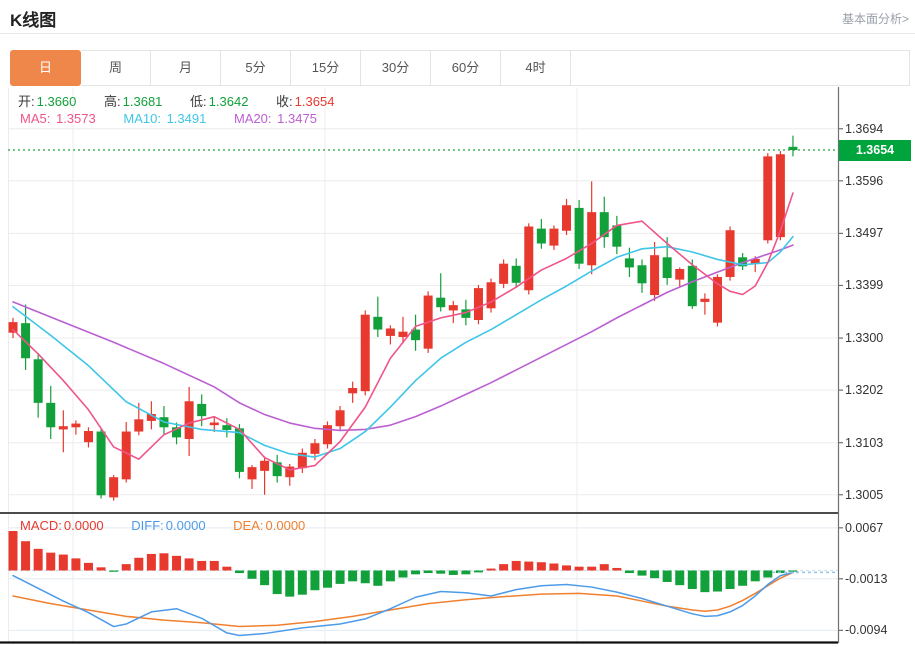  What do you see at coordinates (256, 68) in the screenshot?
I see `tab-5分: 5分` at bounding box center [256, 68].